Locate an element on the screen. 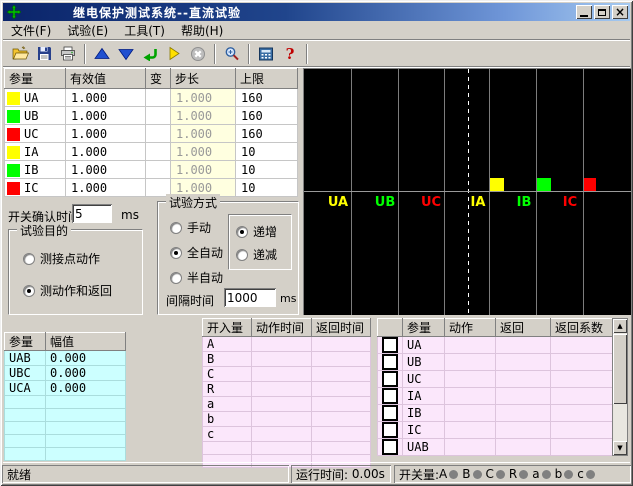 The image size is (633, 486). maximize-icon is located at coordinates (602, 12).